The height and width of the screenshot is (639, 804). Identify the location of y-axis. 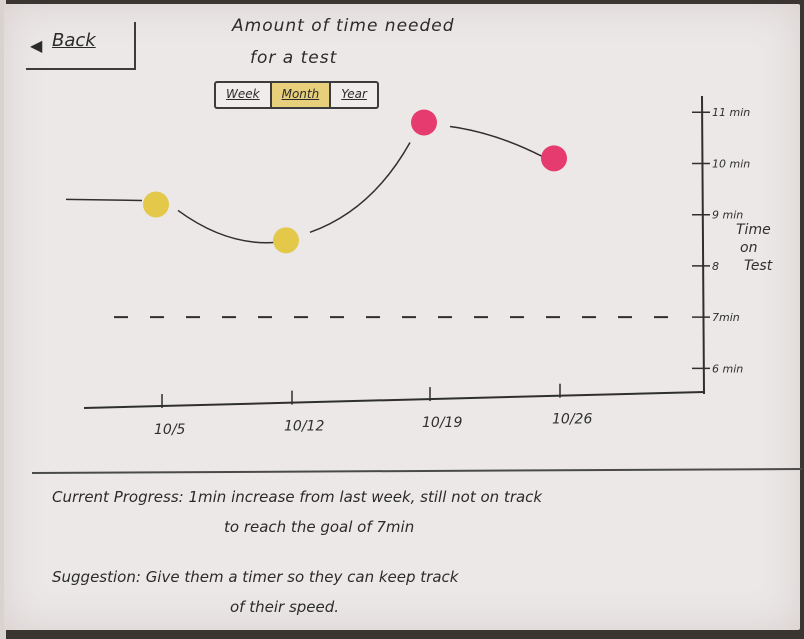
(703, 245).